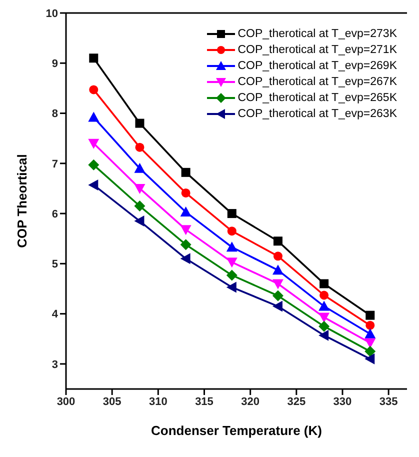 The width and height of the screenshot is (419, 457). Describe the element at coordinates (317, 66) in the screenshot. I see `legend-label: COP_therotical at T_evp=269K` at that location.